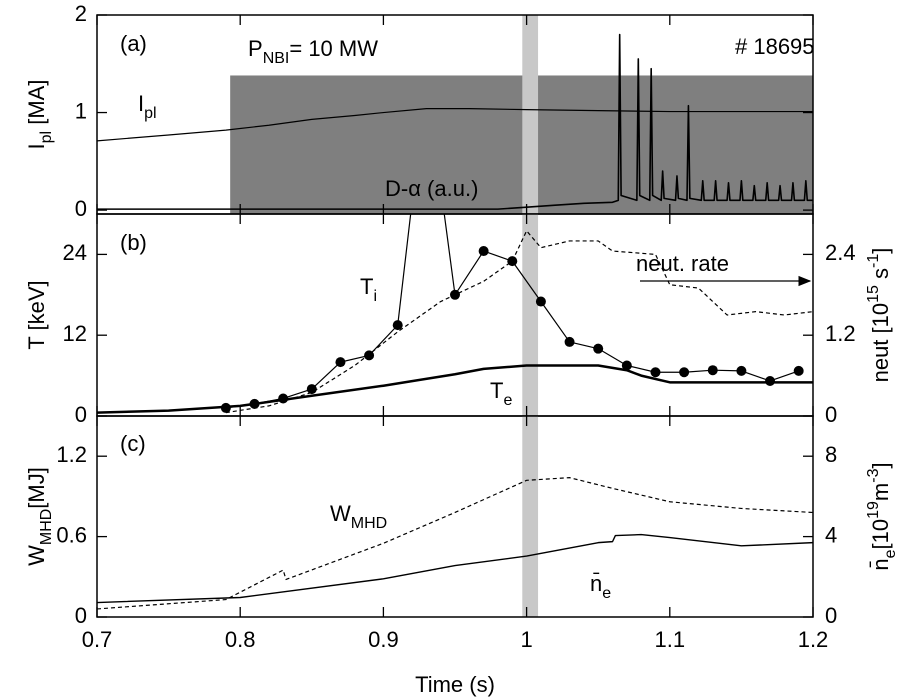  I want to click on y2-tick-label: 2.4, so click(840, 252).